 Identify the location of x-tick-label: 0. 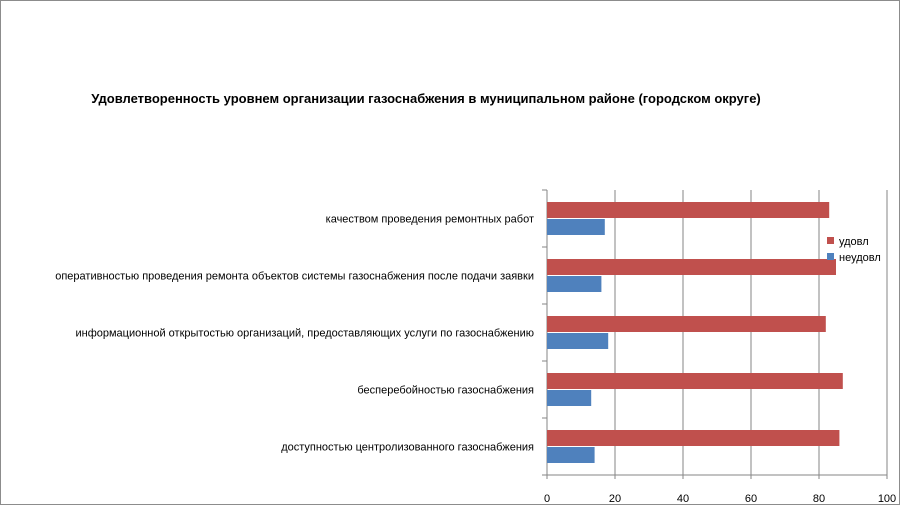
(547, 499).